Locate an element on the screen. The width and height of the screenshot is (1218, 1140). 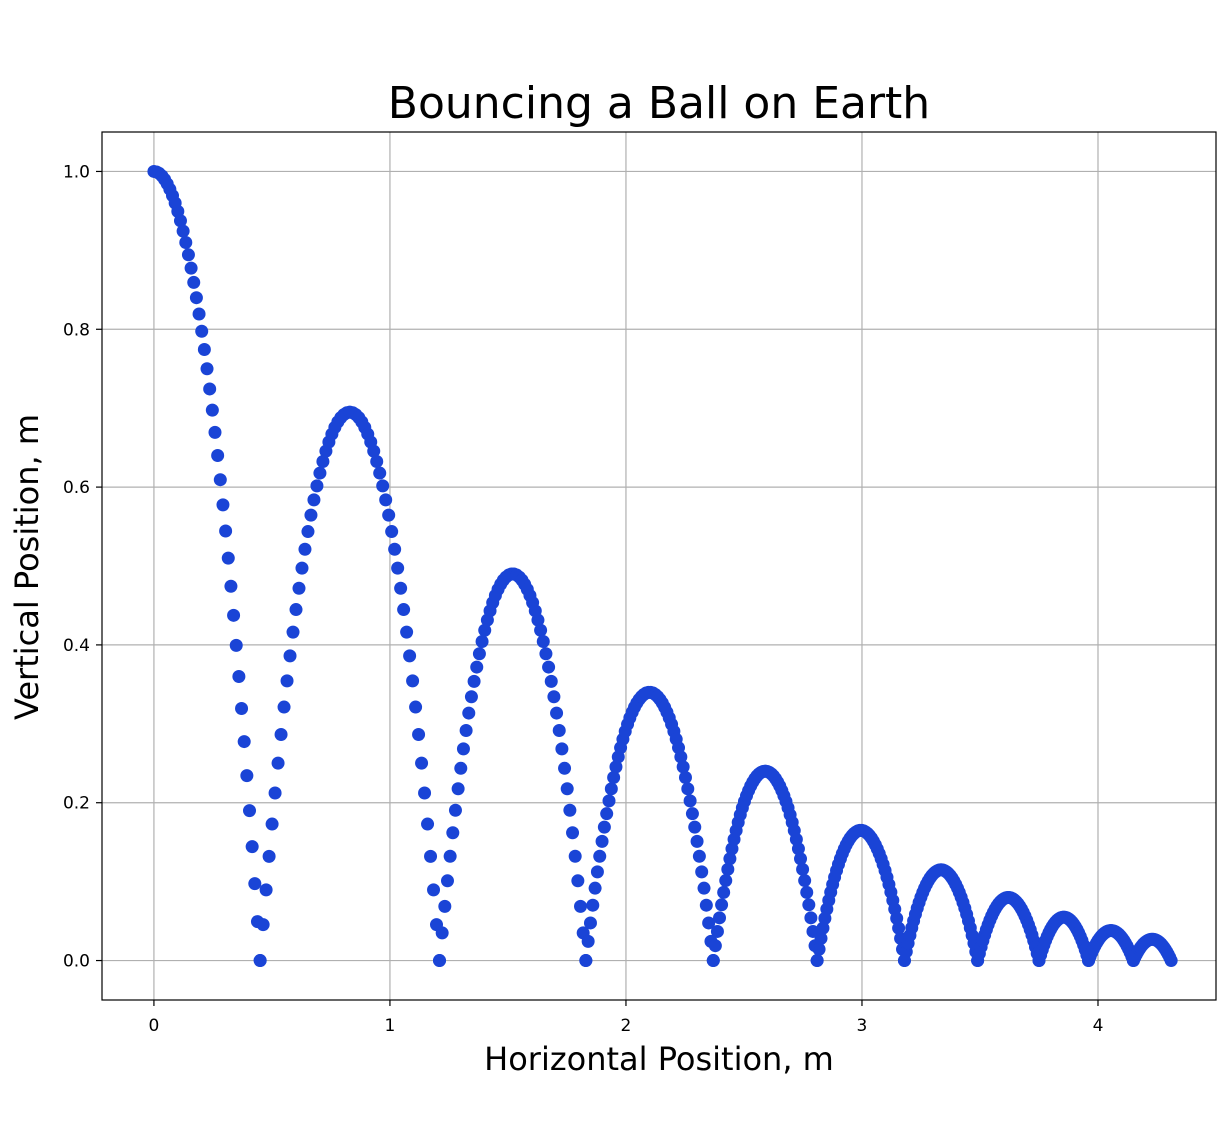
y-tick-label: 1.0 is located at coordinates (76, 172).